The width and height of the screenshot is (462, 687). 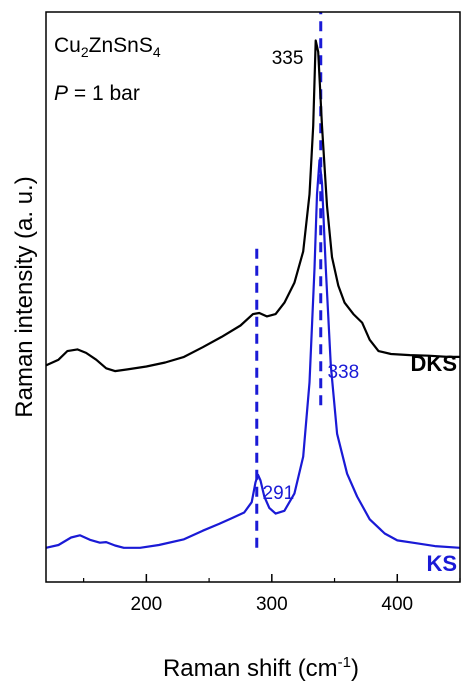 I want to click on y-axis-label: Raman intensity (a. u.), so click(x=24, y=296).